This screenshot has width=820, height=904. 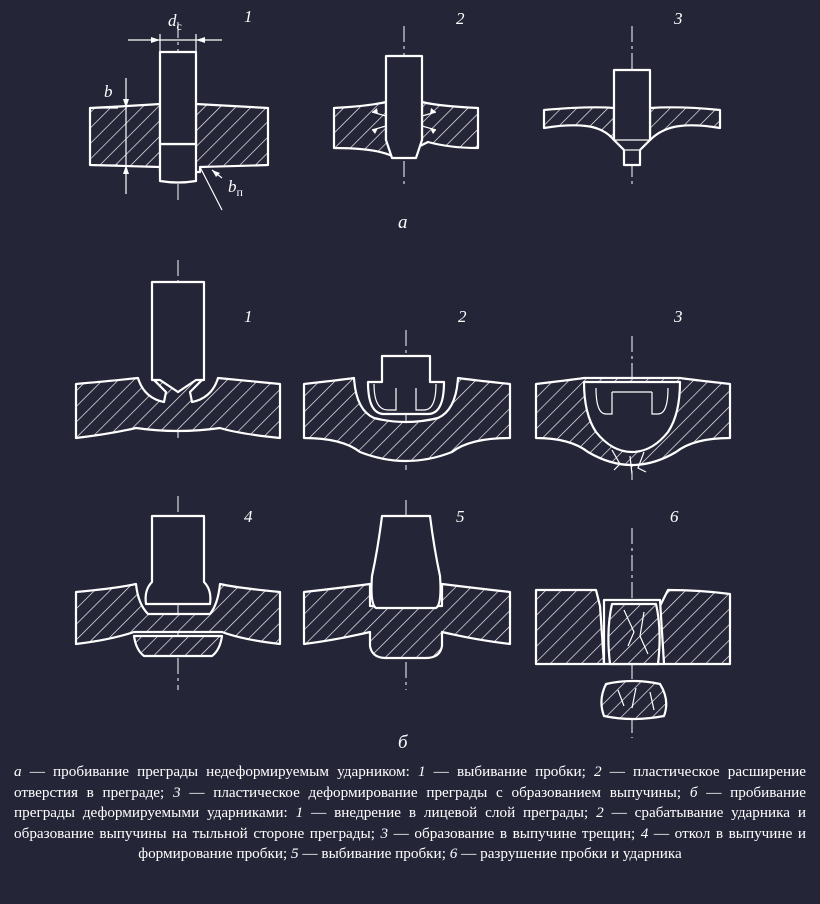 What do you see at coordinates (403, 222) in the screenshot?
I see `section-a-label: а` at bounding box center [403, 222].